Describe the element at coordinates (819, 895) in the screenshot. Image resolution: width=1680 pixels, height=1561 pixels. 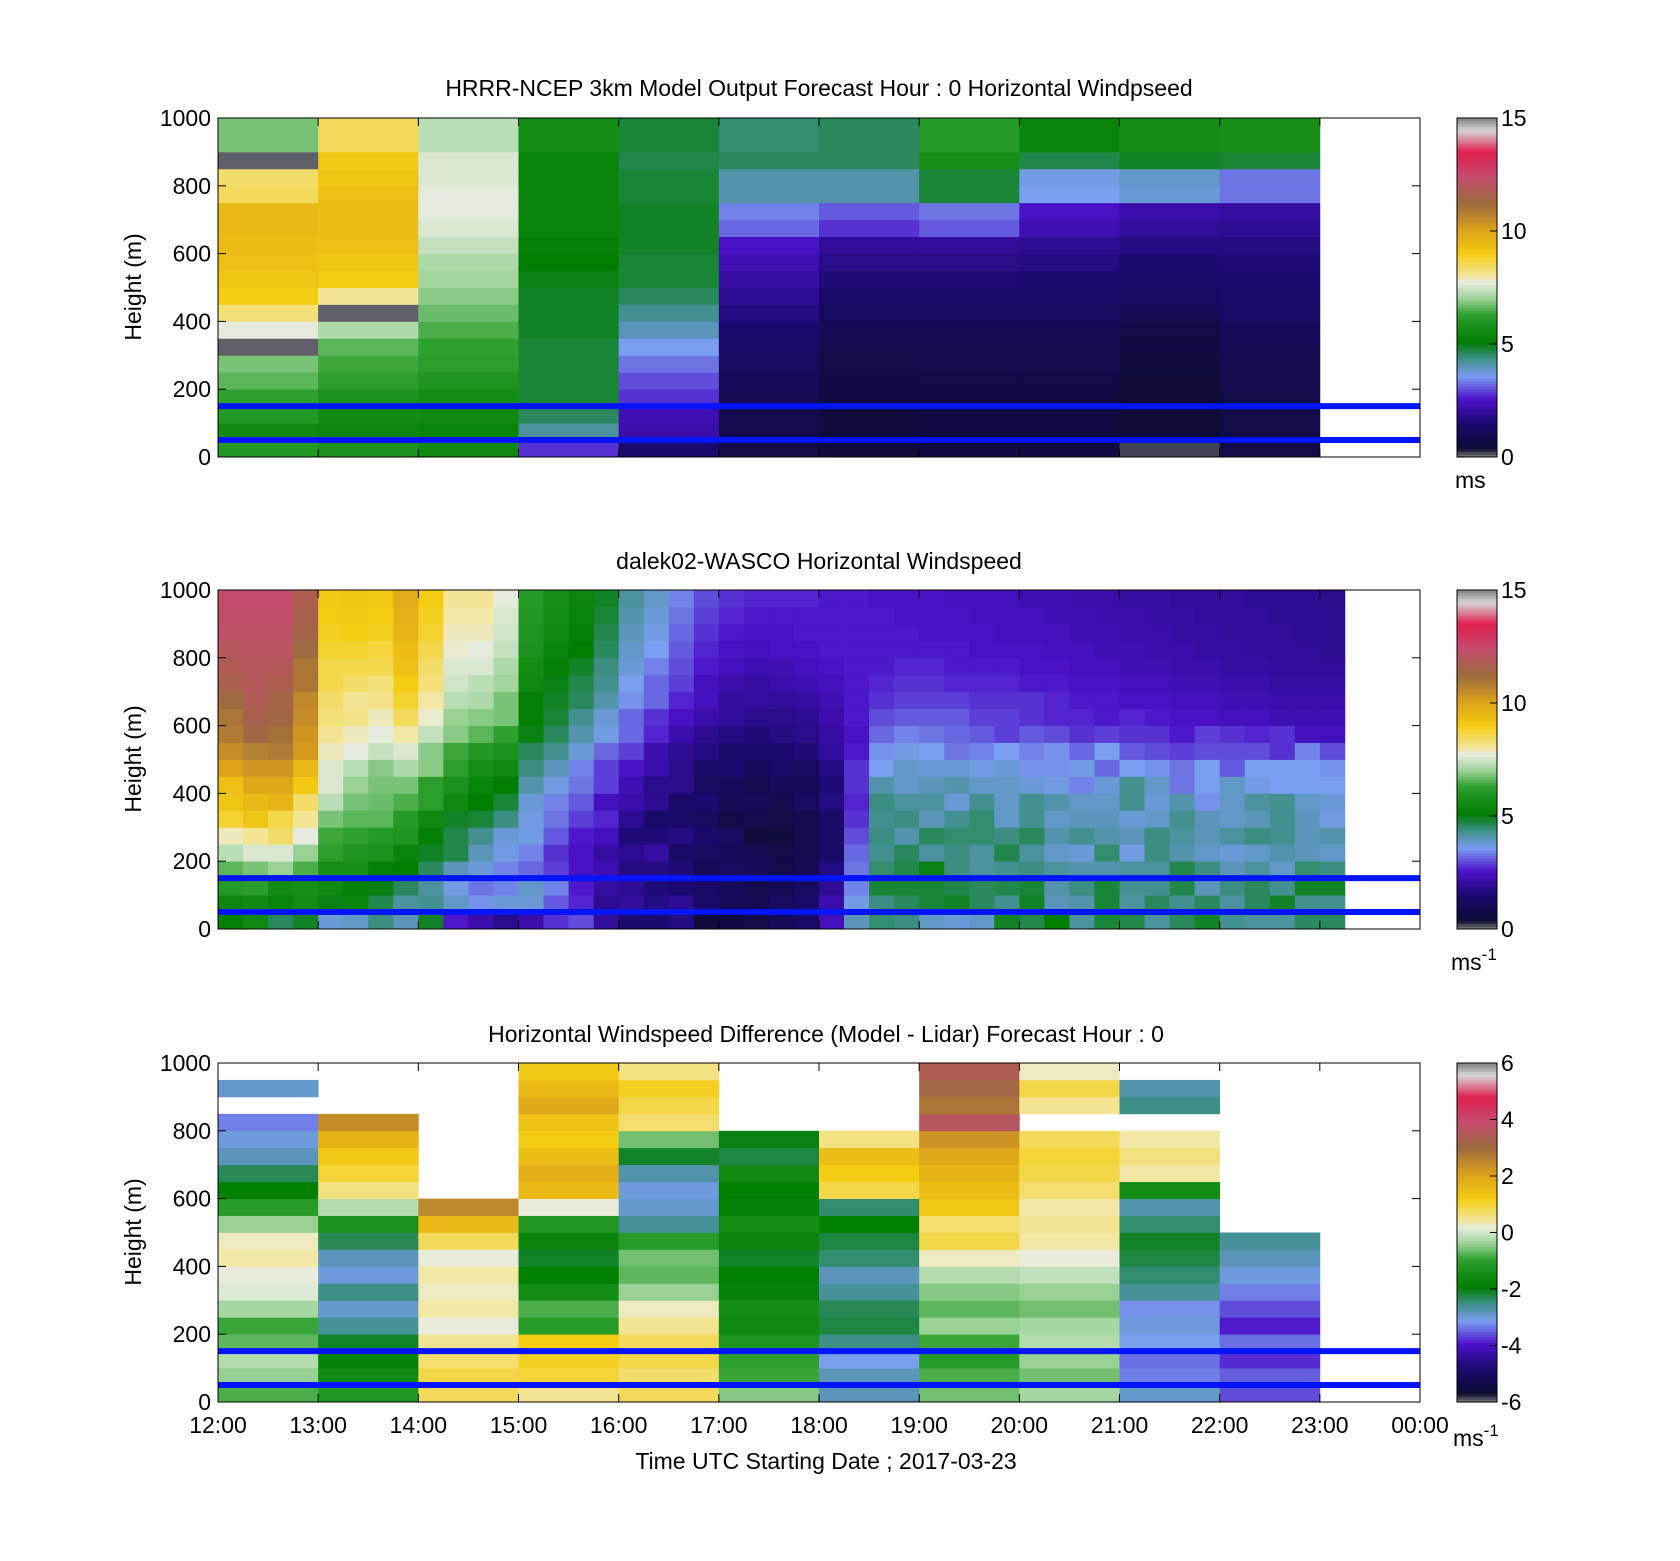
I see `panel-lidar-reference-lines` at that location.